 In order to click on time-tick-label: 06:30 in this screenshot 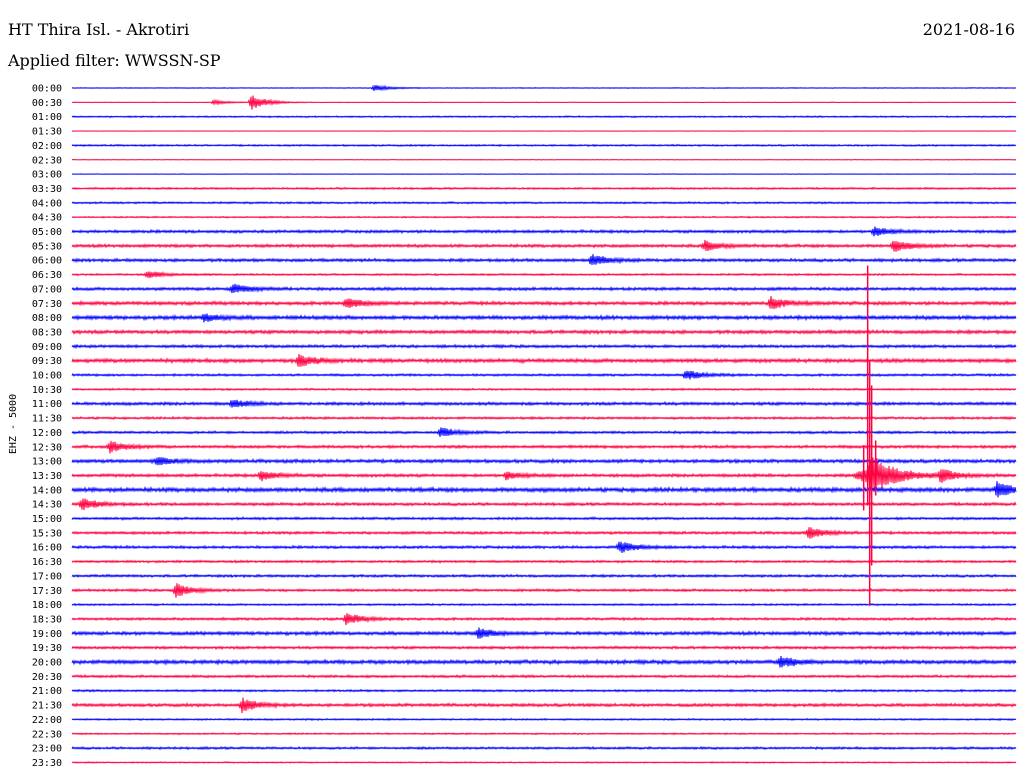, I will do `click(47, 275)`.